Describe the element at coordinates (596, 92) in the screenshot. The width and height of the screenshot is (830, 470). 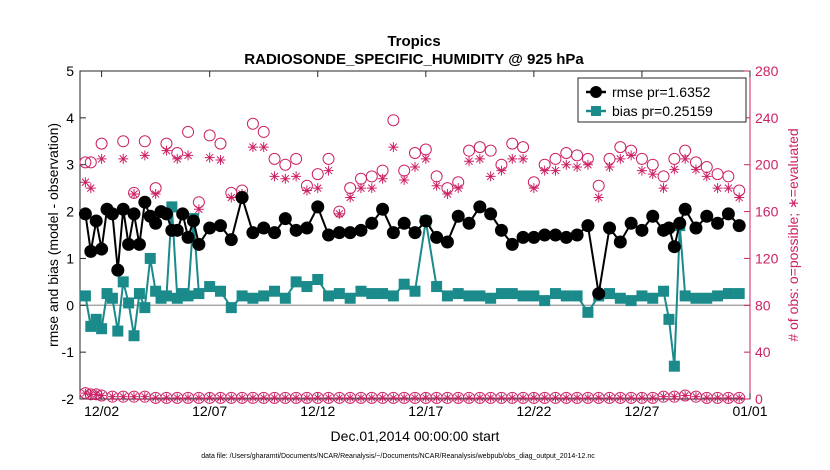
I see `legend-rmse-marker` at that location.